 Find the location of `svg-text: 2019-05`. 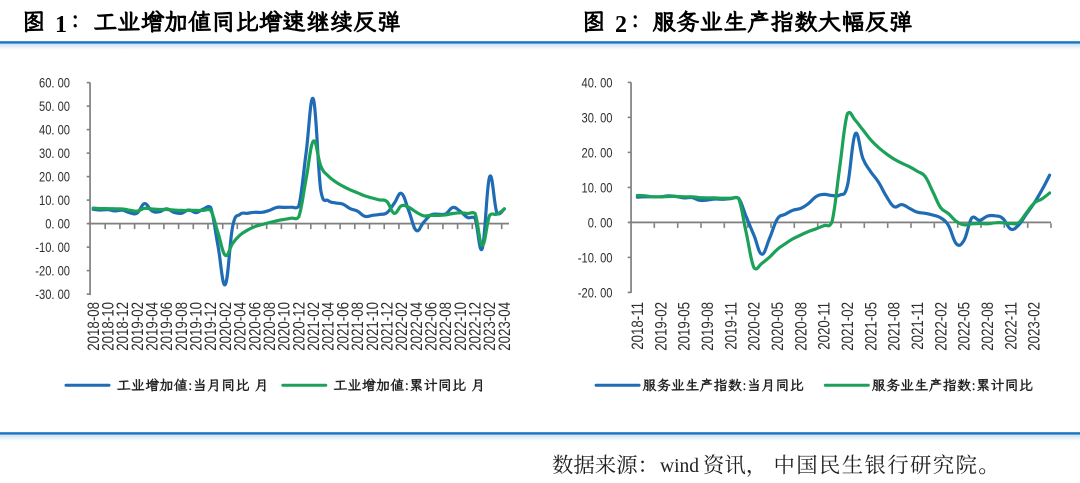

svg-text: 2019-05 is located at coordinates (685, 326).